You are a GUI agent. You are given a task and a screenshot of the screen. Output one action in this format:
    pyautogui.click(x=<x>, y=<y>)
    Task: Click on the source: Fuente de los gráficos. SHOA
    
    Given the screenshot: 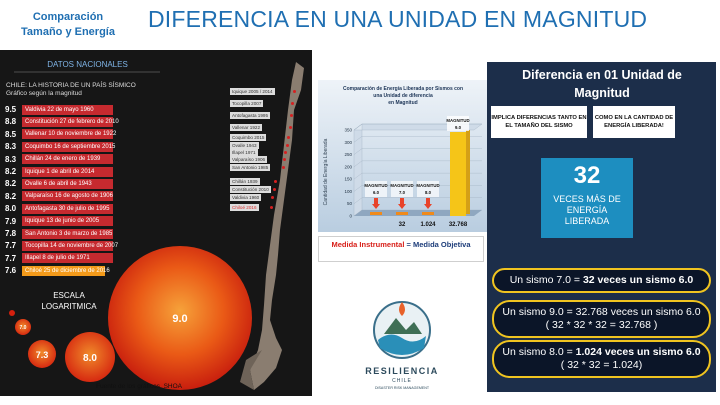 What is the action you would take?
    pyautogui.click(x=139, y=386)
    